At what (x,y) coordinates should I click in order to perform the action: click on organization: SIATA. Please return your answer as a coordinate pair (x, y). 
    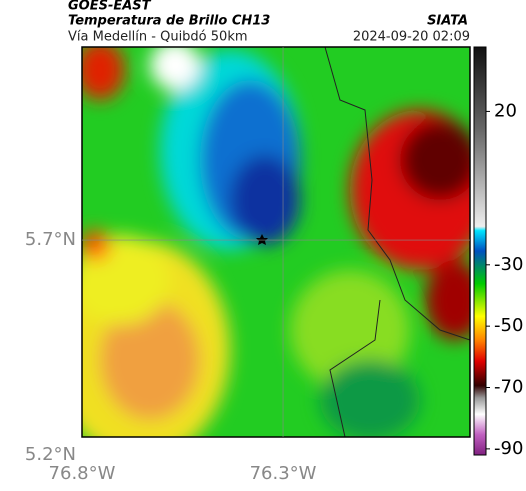
    Looking at the image, I should click on (447, 21).